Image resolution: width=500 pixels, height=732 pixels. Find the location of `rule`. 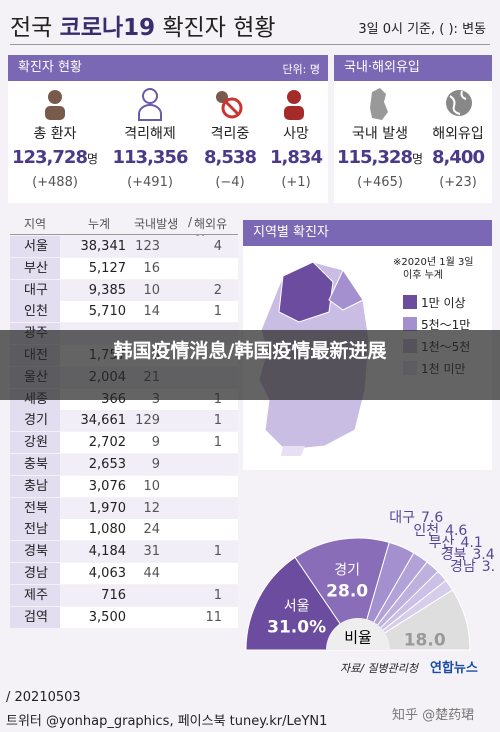

rule is located at coordinates (250, 44).